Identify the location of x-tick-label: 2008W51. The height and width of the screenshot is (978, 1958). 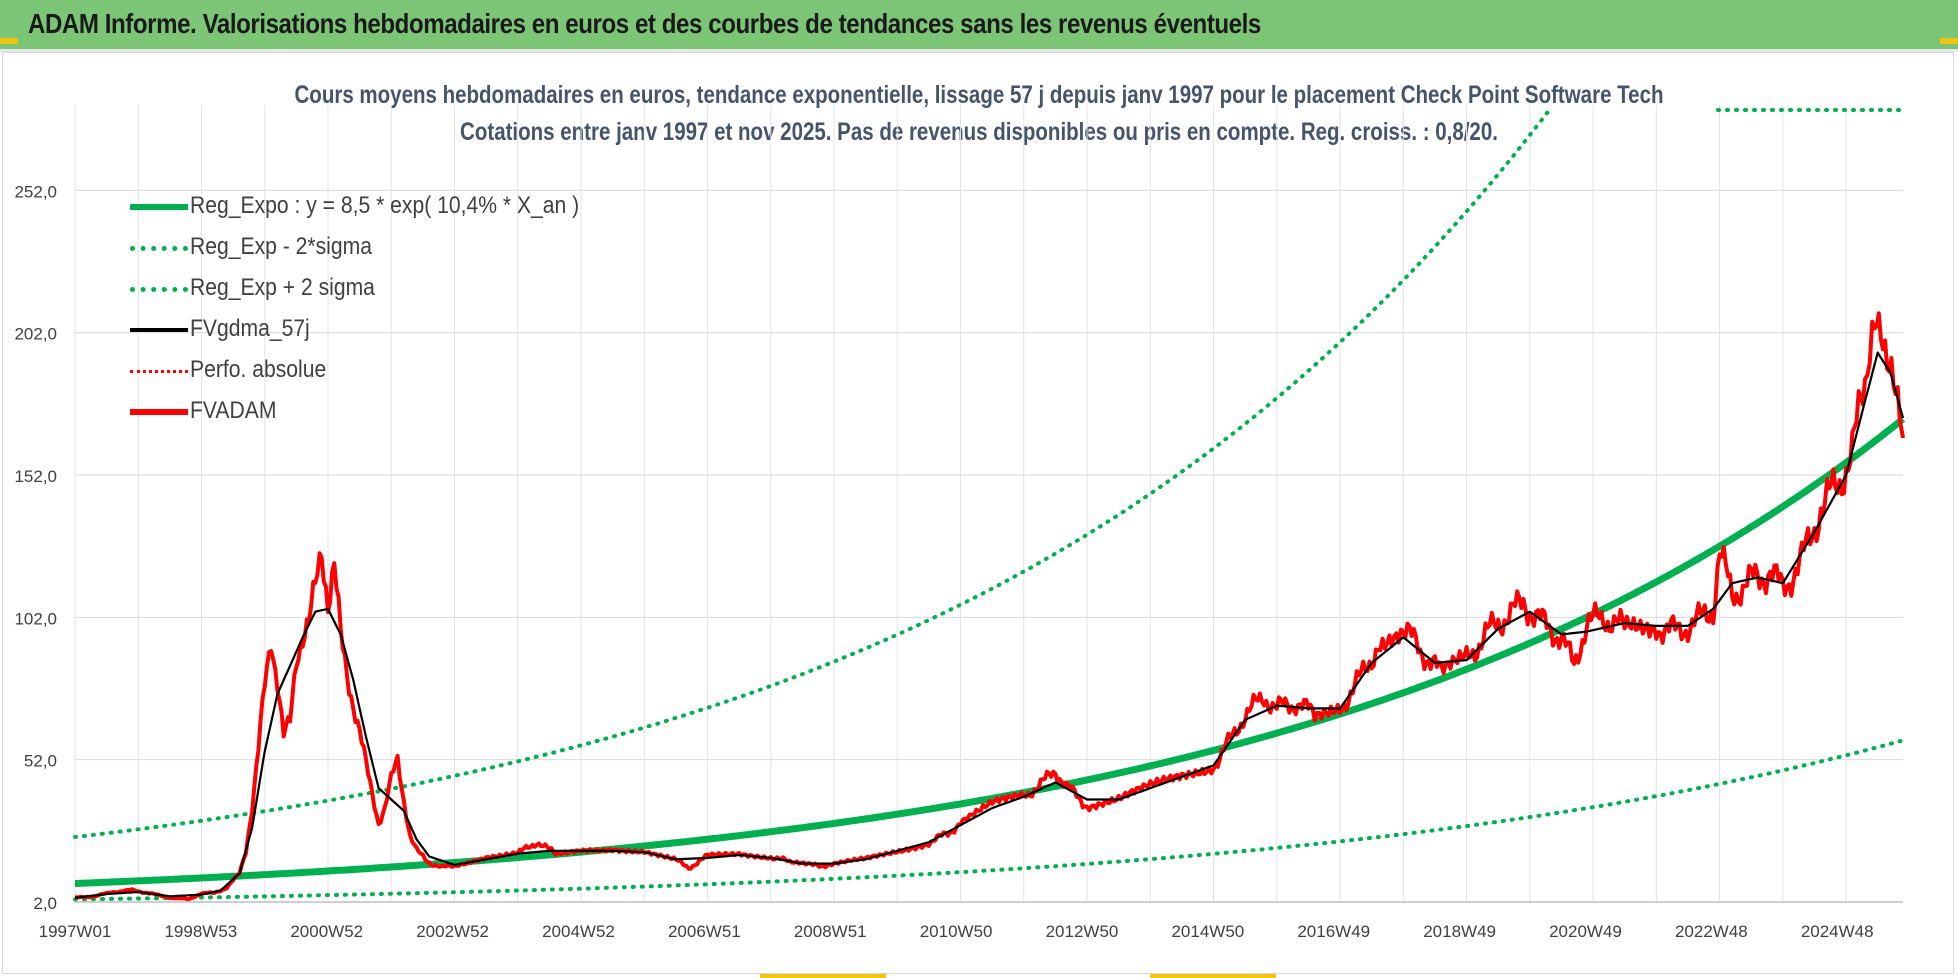
(830, 931).